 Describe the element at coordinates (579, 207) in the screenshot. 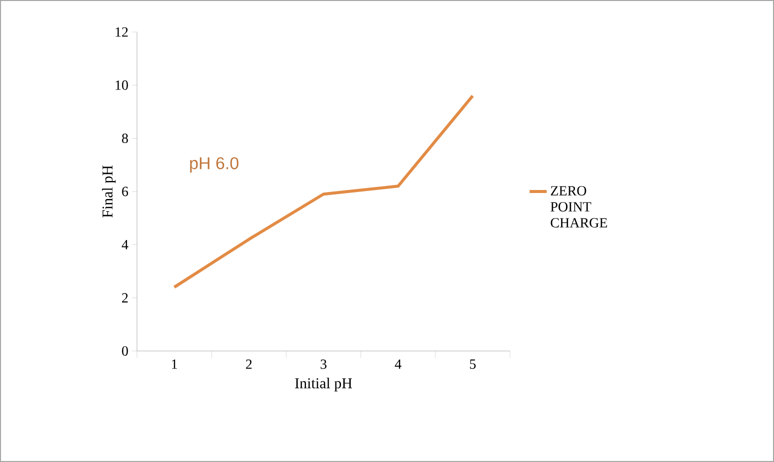

I see `legend-label: ZERO POINT CHARGE` at that location.